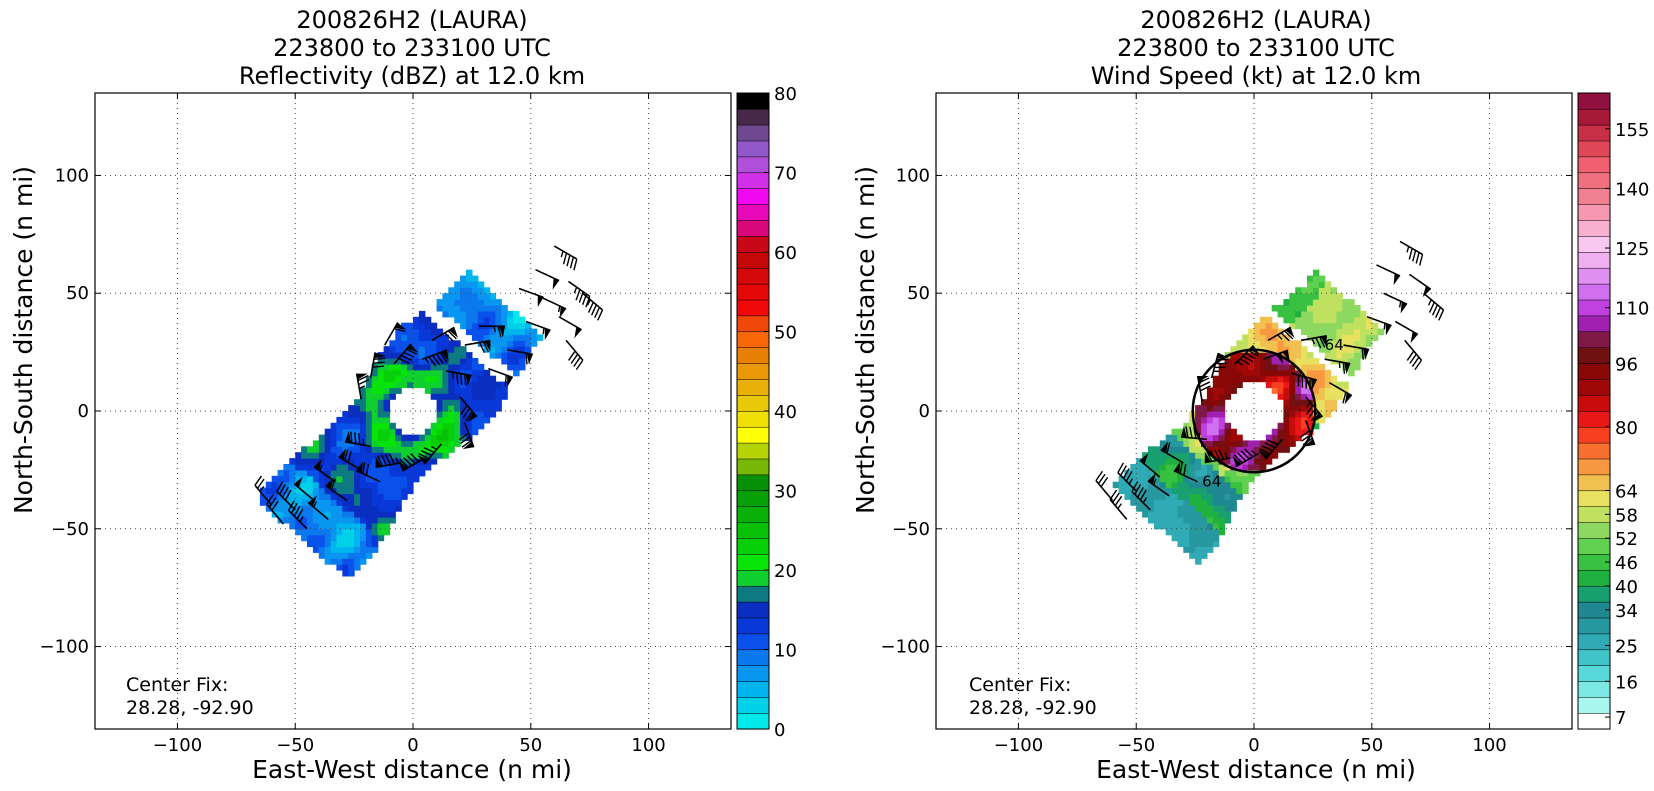 The image size is (1654, 791). What do you see at coordinates (1626, 563) in the screenshot?
I see `colorbar-tick-label: 46` at bounding box center [1626, 563].